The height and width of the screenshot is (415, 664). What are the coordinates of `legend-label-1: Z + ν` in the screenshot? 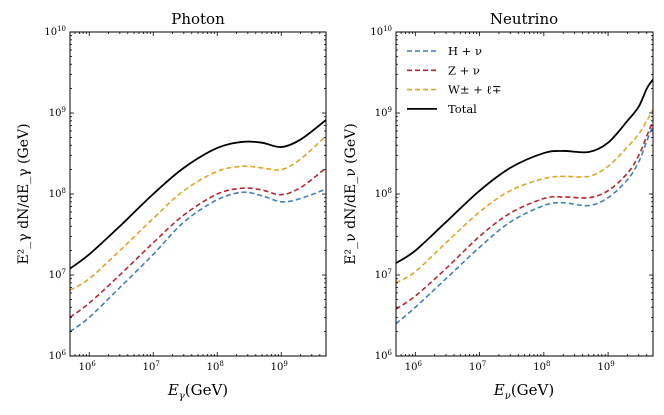 It's located at (464, 70).